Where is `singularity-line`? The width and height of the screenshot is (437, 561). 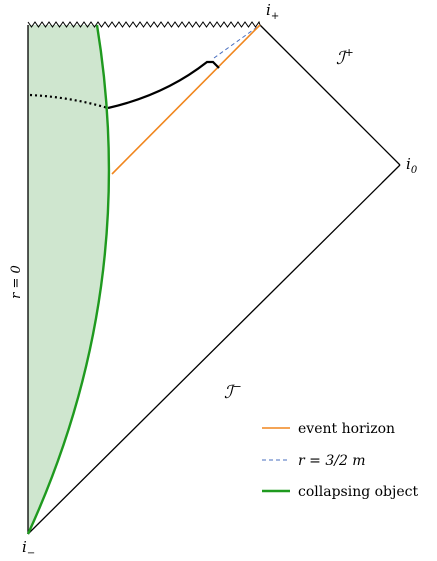
singularity-line is located at coordinates (144, 24).